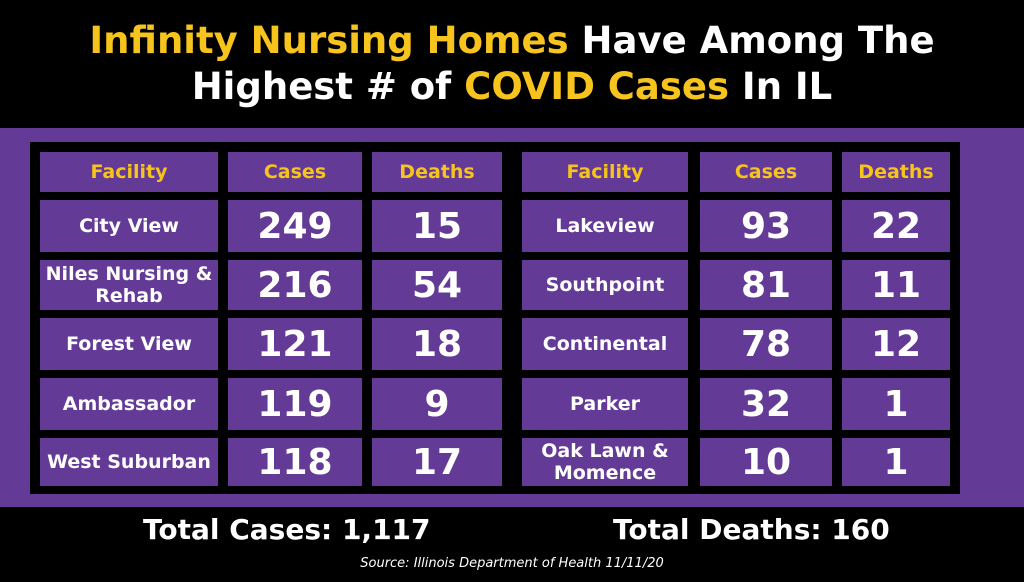 This screenshot has width=1024, height=582. What do you see at coordinates (437, 285) in the screenshot?
I see `deaths-value-cell: 54` at bounding box center [437, 285].